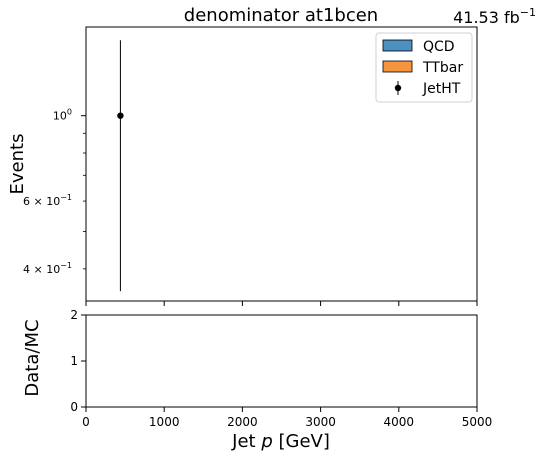  What do you see at coordinates (17, 164) in the screenshot?
I see `main-y-axis-label: Events` at bounding box center [17, 164].